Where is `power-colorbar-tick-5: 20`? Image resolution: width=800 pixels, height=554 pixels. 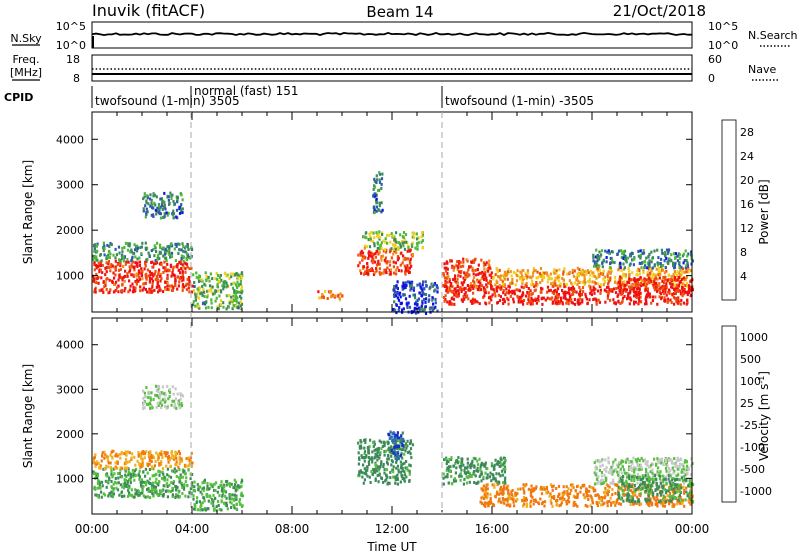
power-colorbar-tick-5: 20 is located at coordinates (747, 180).